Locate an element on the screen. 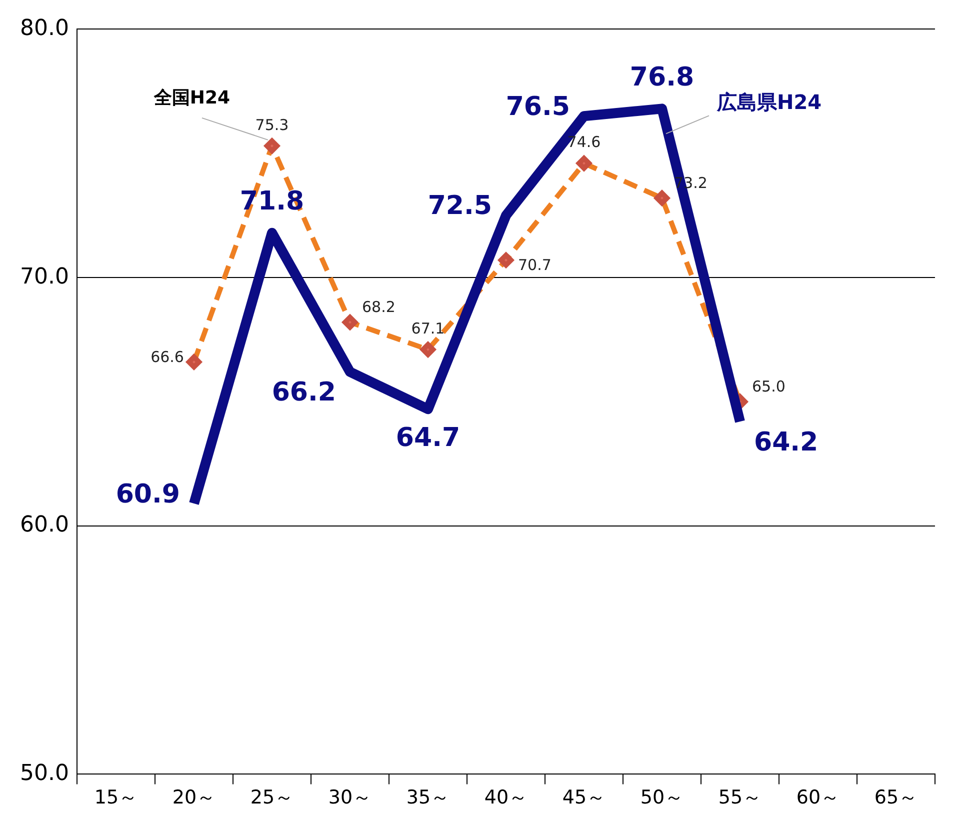 The width and height of the screenshot is (953, 825). y-tick-label: 70.0 is located at coordinates (44, 277).